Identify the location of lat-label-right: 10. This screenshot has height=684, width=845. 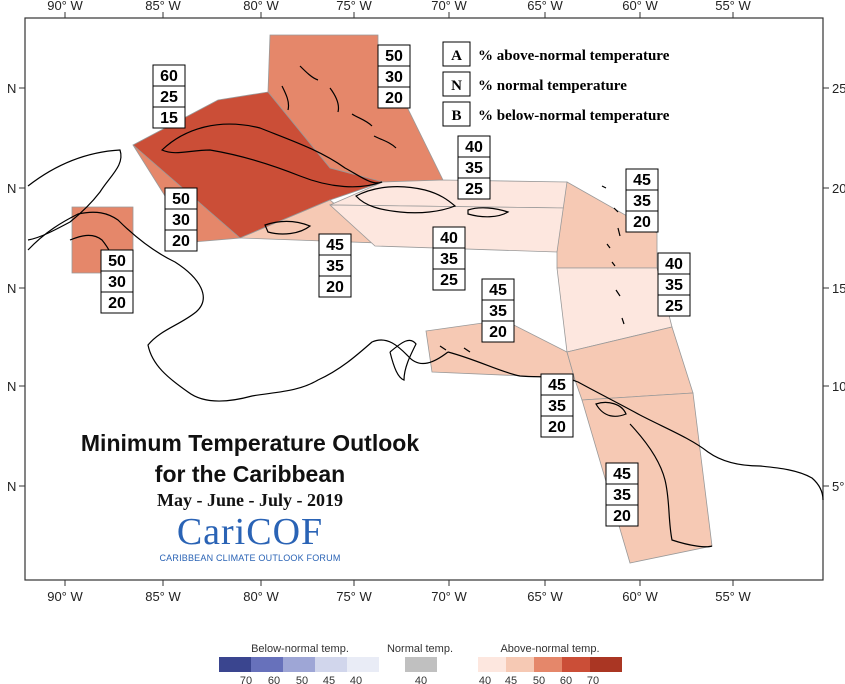
(838, 386).